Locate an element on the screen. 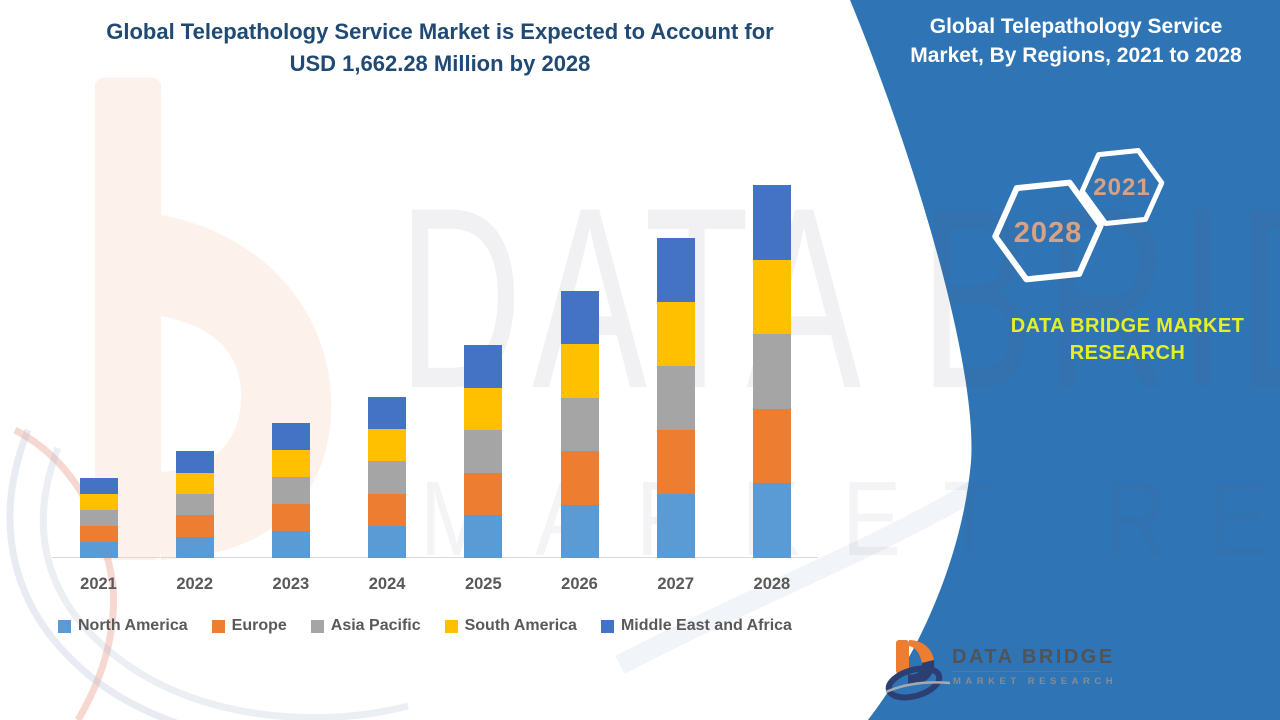  x-axis-label-2023: 2023 is located at coordinates (291, 584).